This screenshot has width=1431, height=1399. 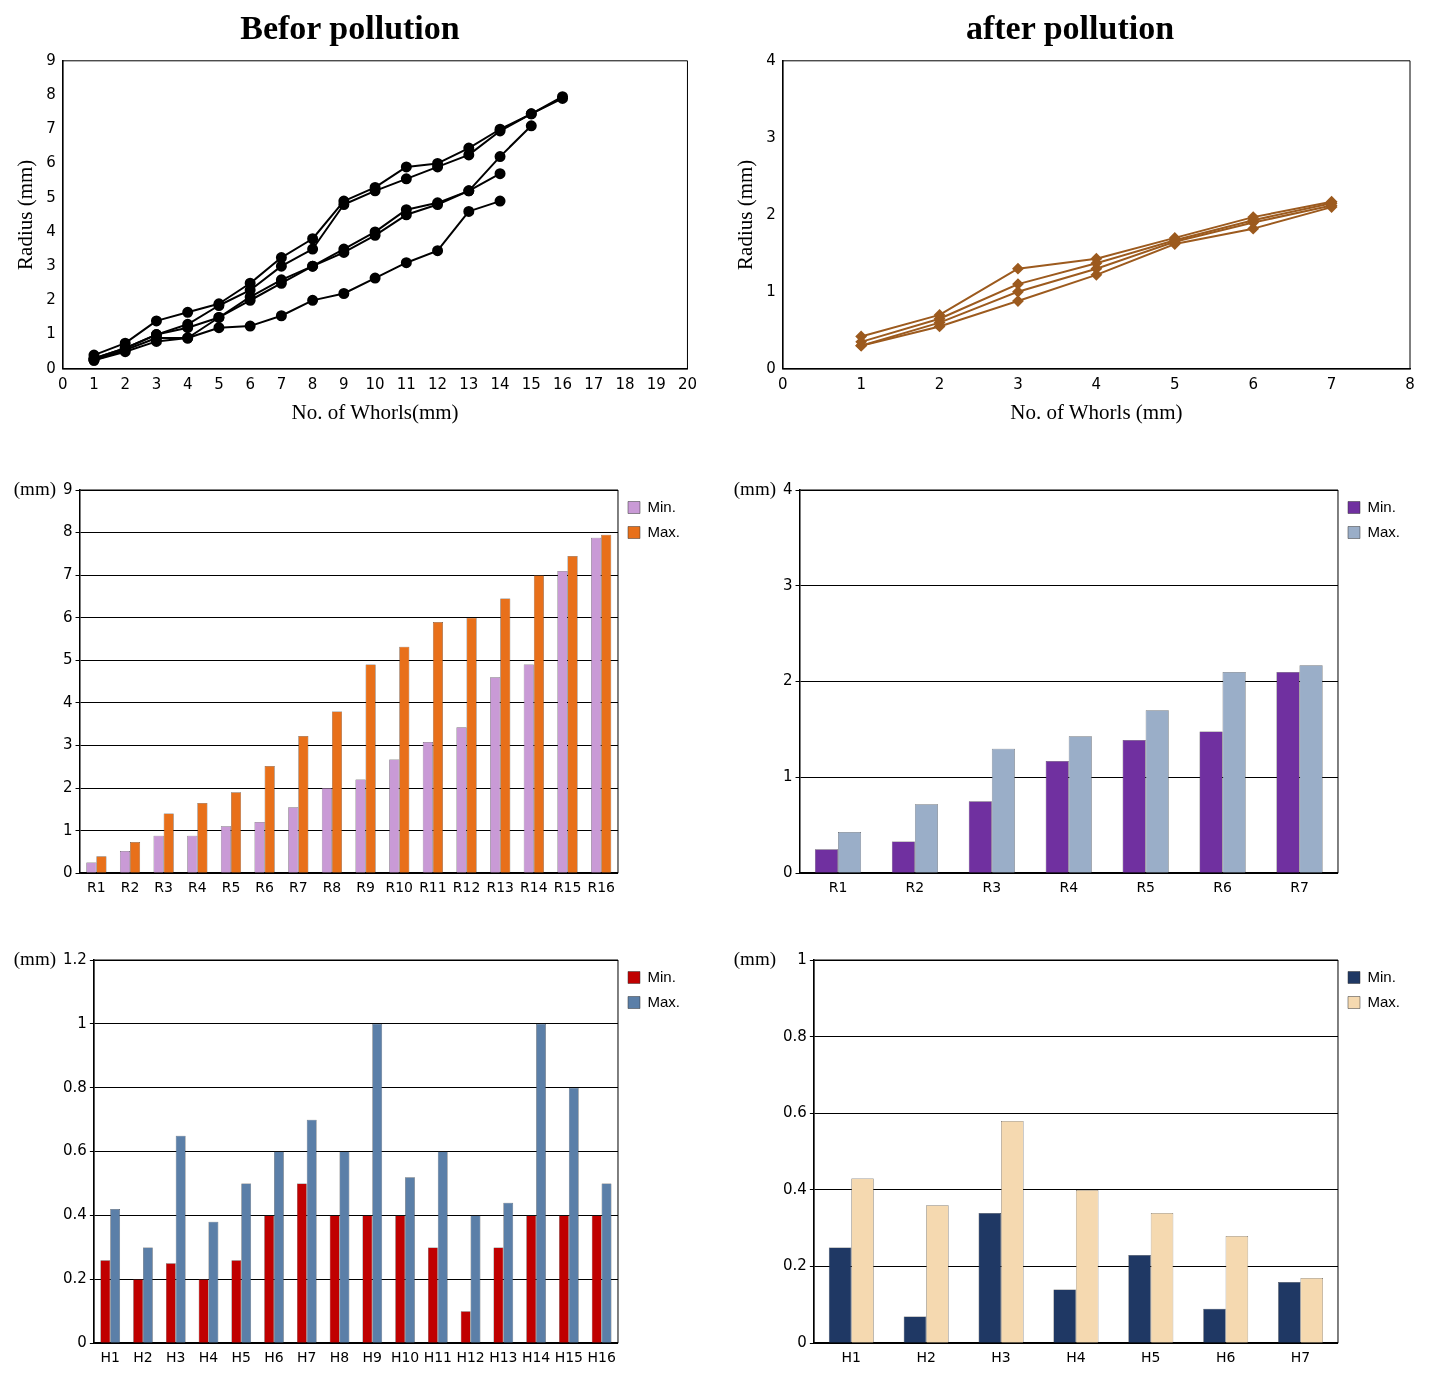 What do you see at coordinates (438, 383) in the screenshot?
I see `x-tick-label: 12` at bounding box center [438, 383].